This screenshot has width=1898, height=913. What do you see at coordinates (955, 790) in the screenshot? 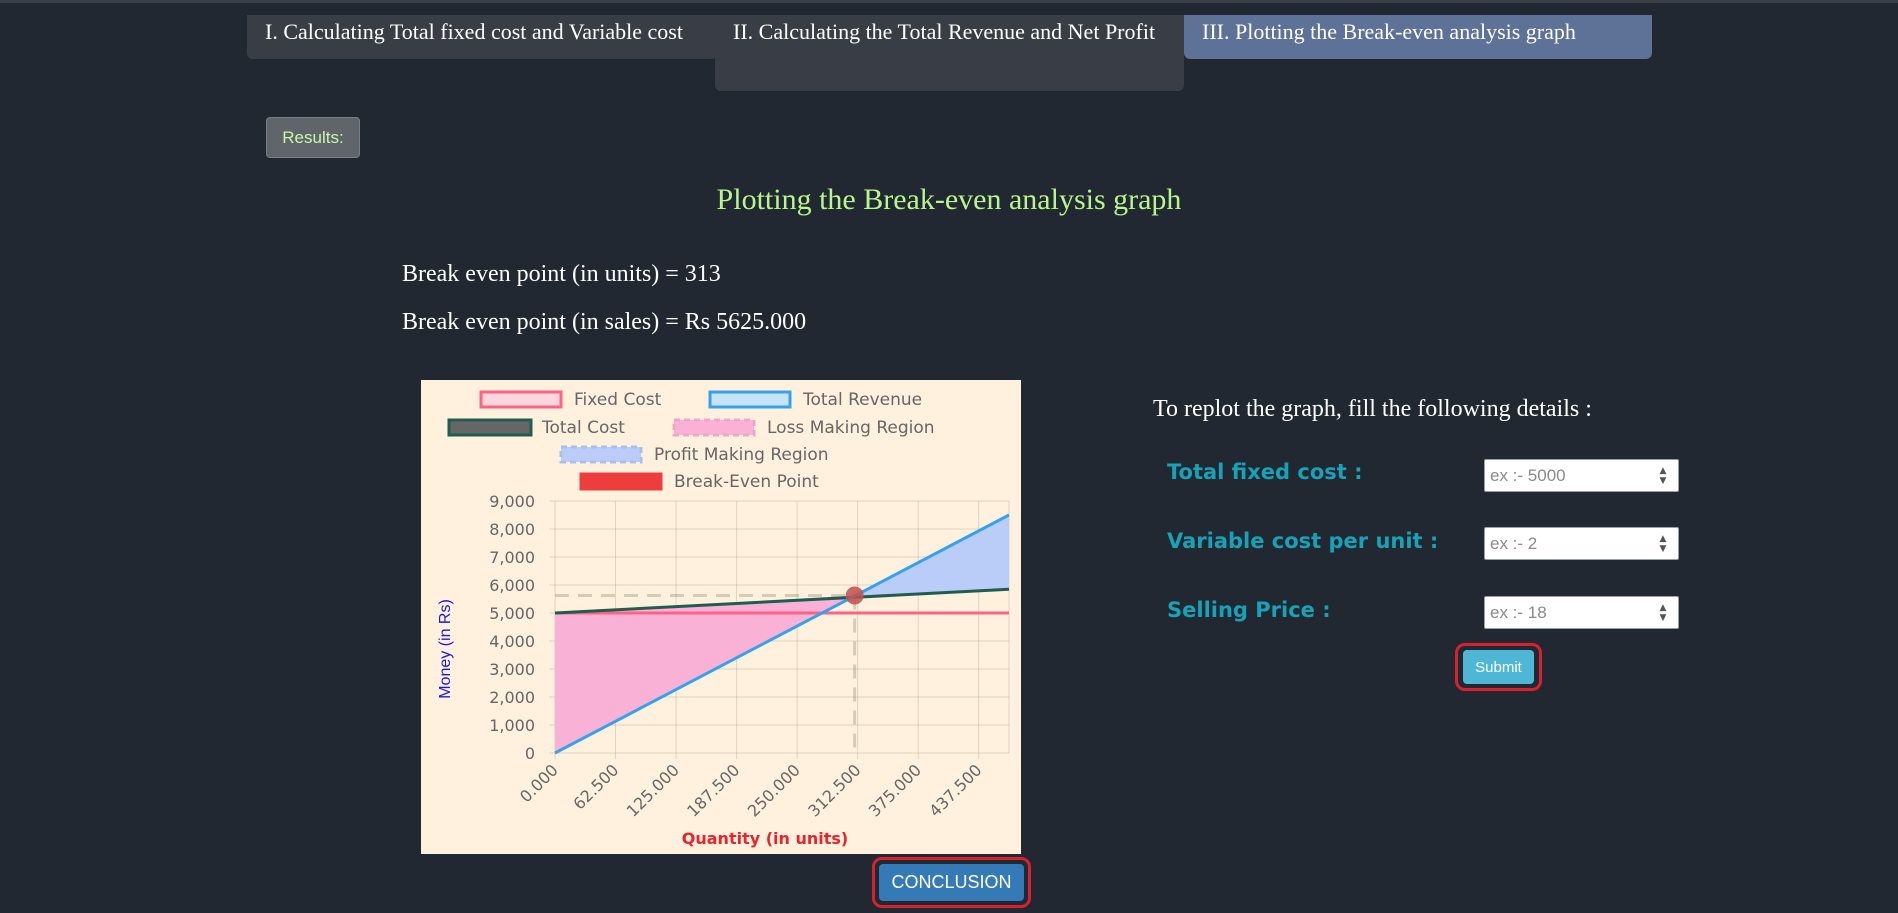
I see `x-tick-label: 437.500` at bounding box center [955, 790].